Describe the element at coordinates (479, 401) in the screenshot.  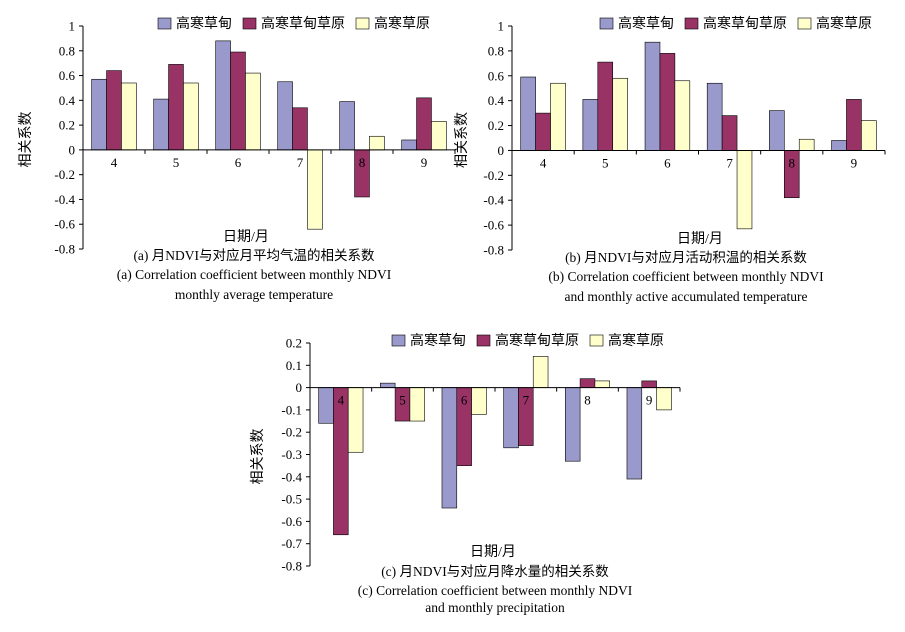
I see `bar-c-s3-m6` at that location.